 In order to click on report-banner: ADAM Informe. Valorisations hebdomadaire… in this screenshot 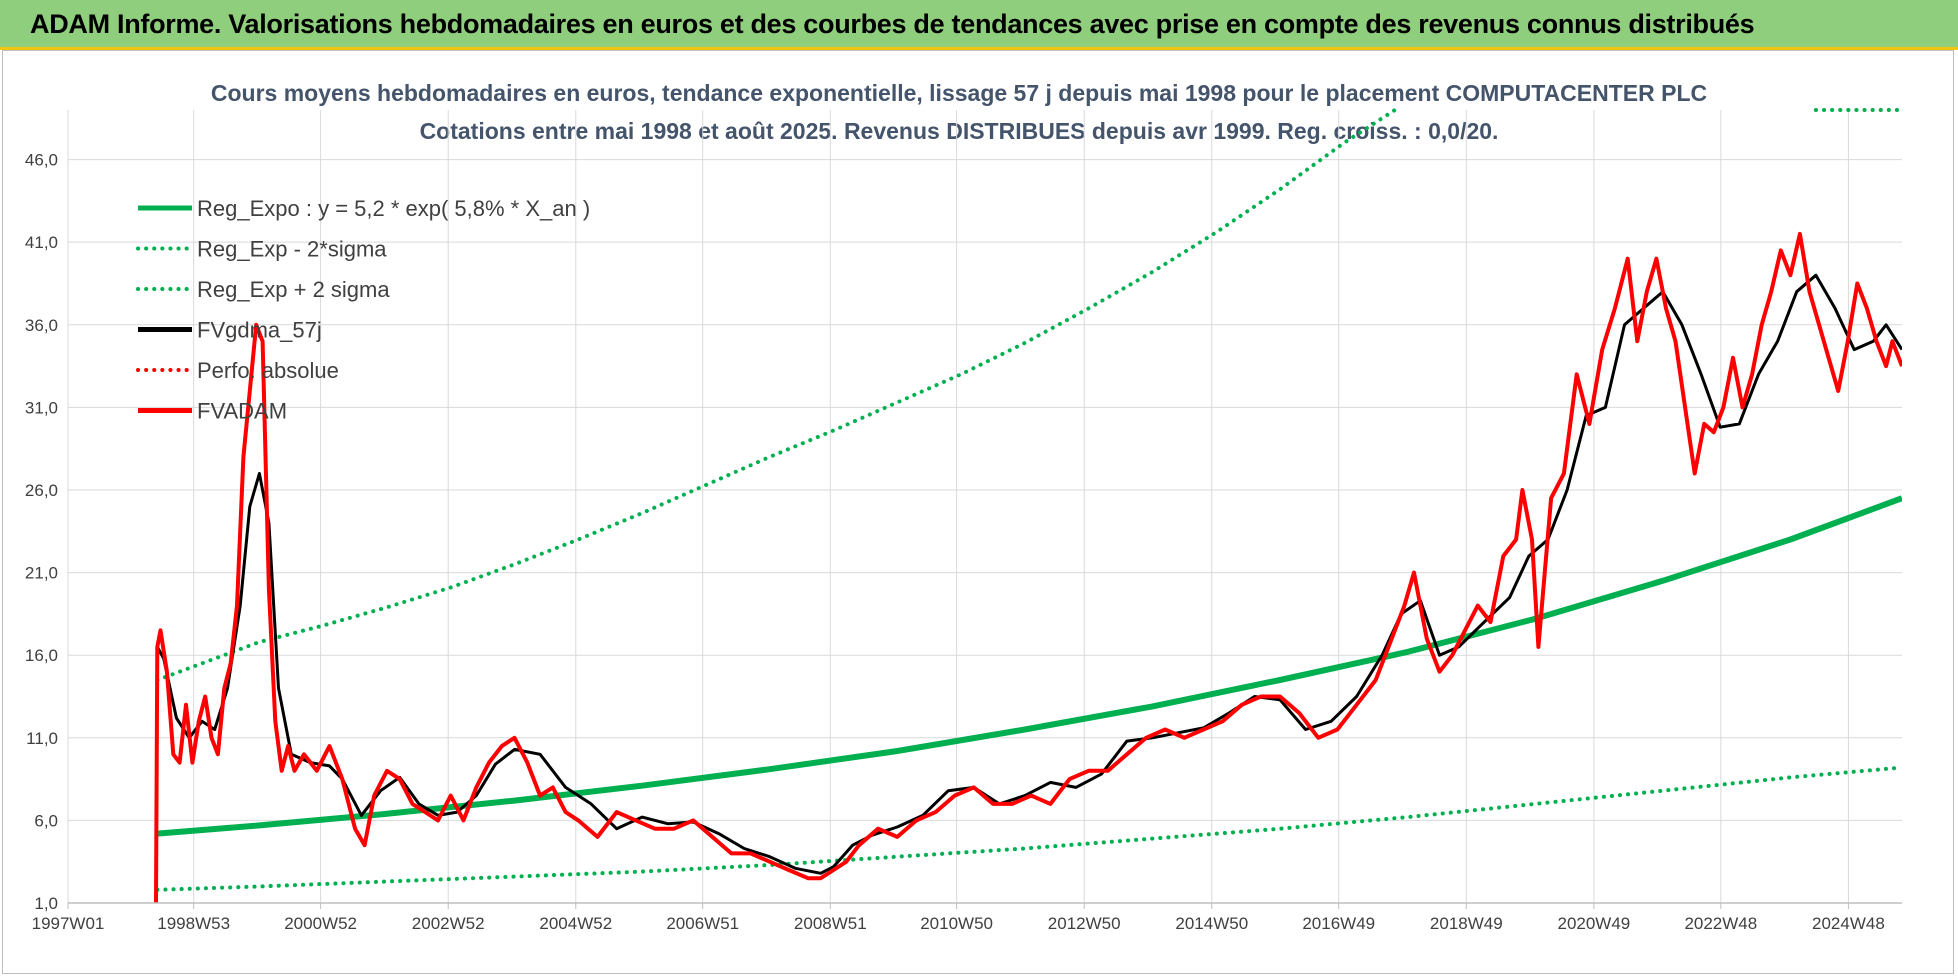, I will do `click(979, 25)`.